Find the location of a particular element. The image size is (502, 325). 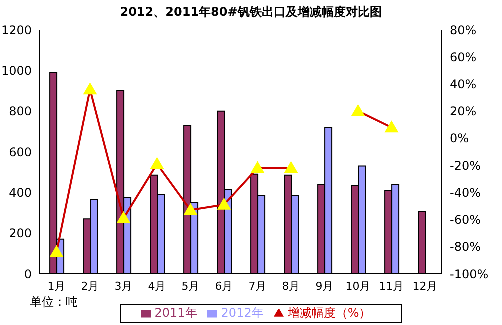

x-tick-label: 7月 is located at coordinates (257, 286).